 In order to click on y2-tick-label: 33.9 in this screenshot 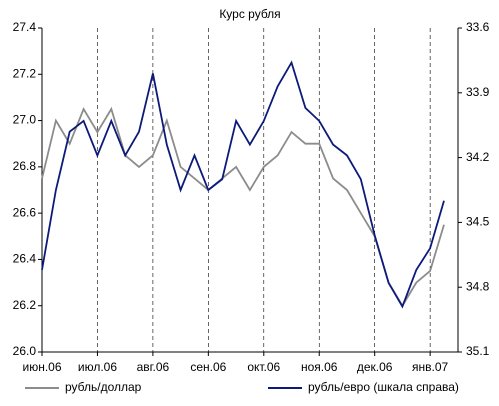, I will do `click(478, 92)`.